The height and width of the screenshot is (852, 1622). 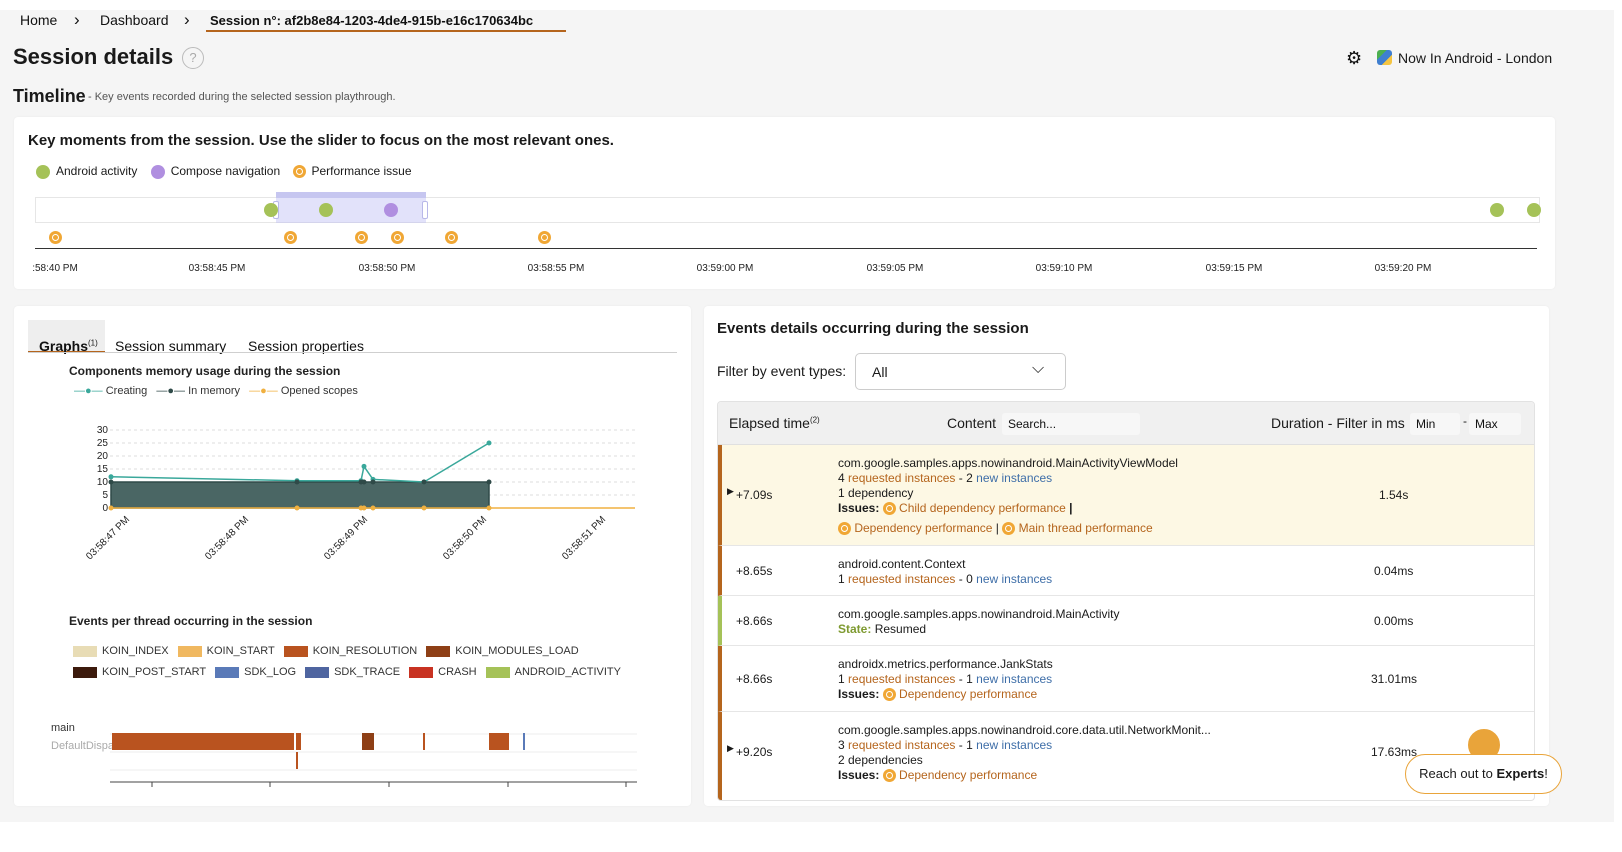 What do you see at coordinates (1394, 679) in the screenshot?
I see `row-duration: 31.01ms` at bounding box center [1394, 679].